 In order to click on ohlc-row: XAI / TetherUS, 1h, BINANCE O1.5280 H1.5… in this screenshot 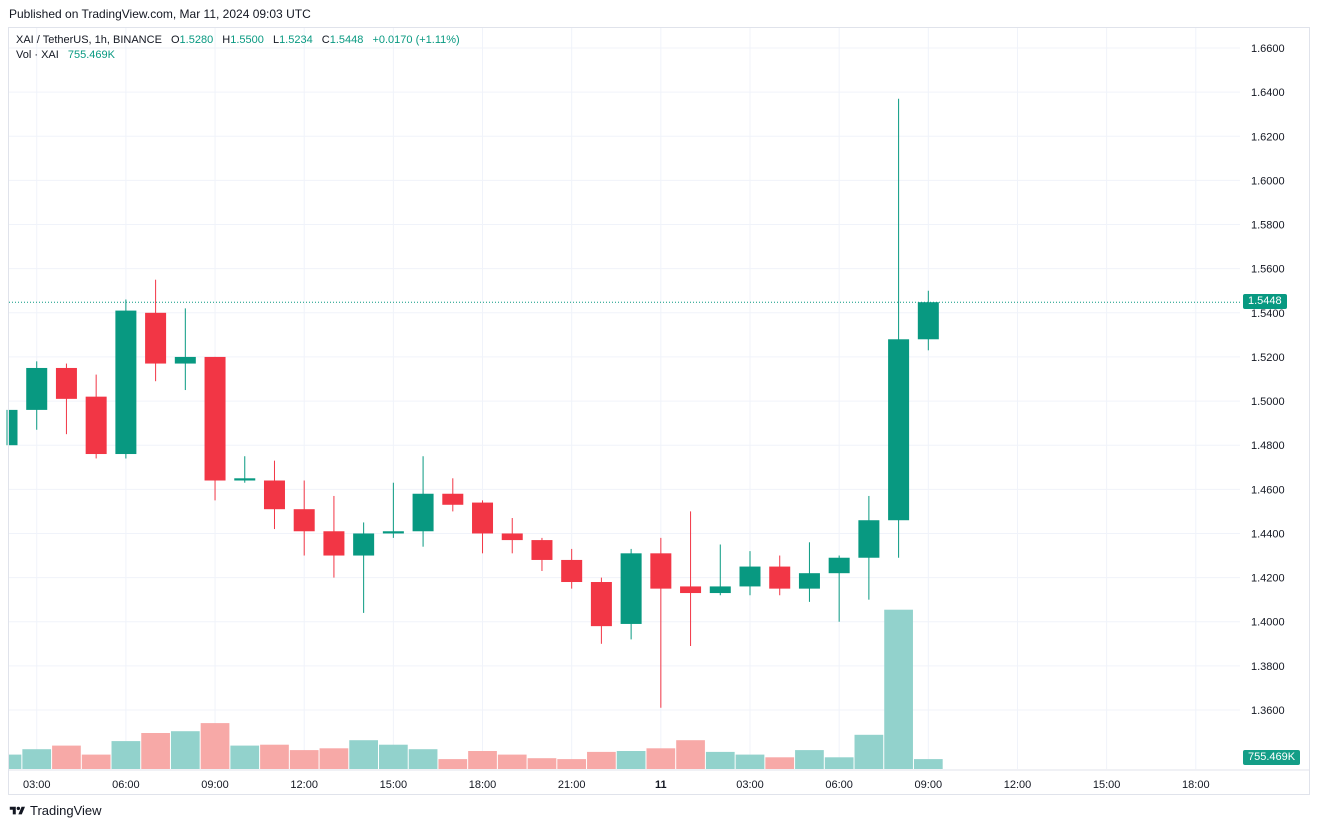, I will do `click(238, 40)`.